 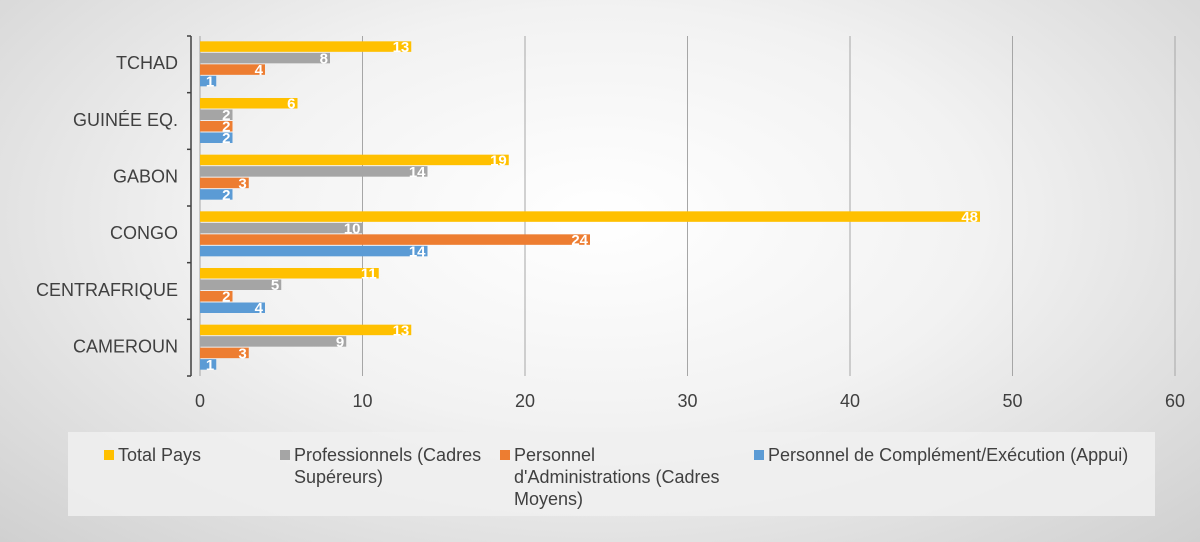 What do you see at coordinates (107, 290) in the screenshot?
I see `y-tick-label: CENTRAFRIQUE` at bounding box center [107, 290].